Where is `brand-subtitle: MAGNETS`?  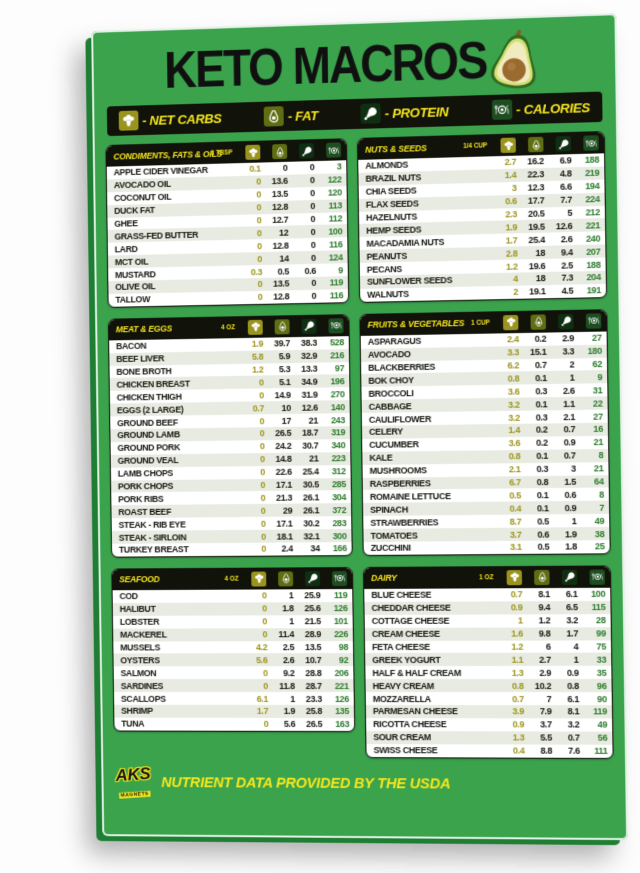
brand-subtitle: MAGNETS is located at coordinates (134, 794).